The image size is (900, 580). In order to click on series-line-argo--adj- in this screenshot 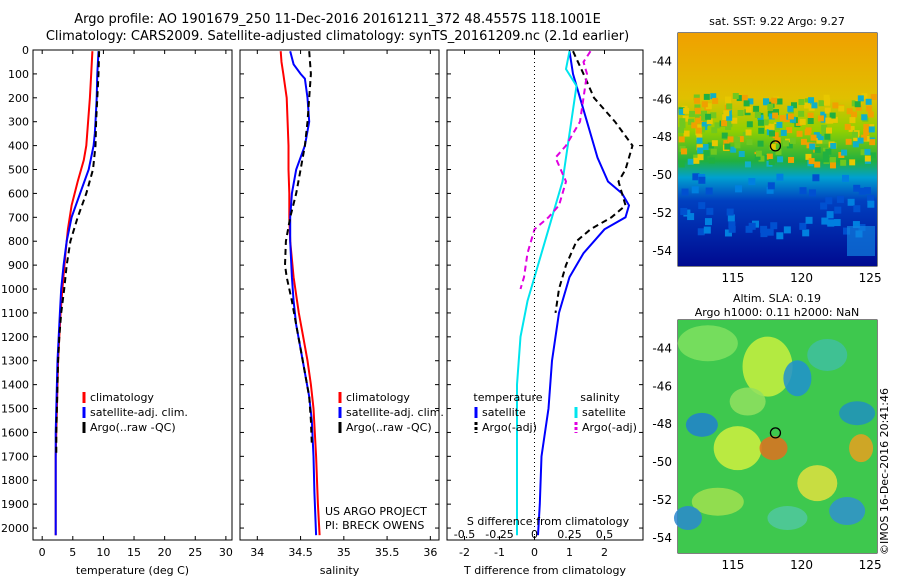, I will do `click(555, 170)`.